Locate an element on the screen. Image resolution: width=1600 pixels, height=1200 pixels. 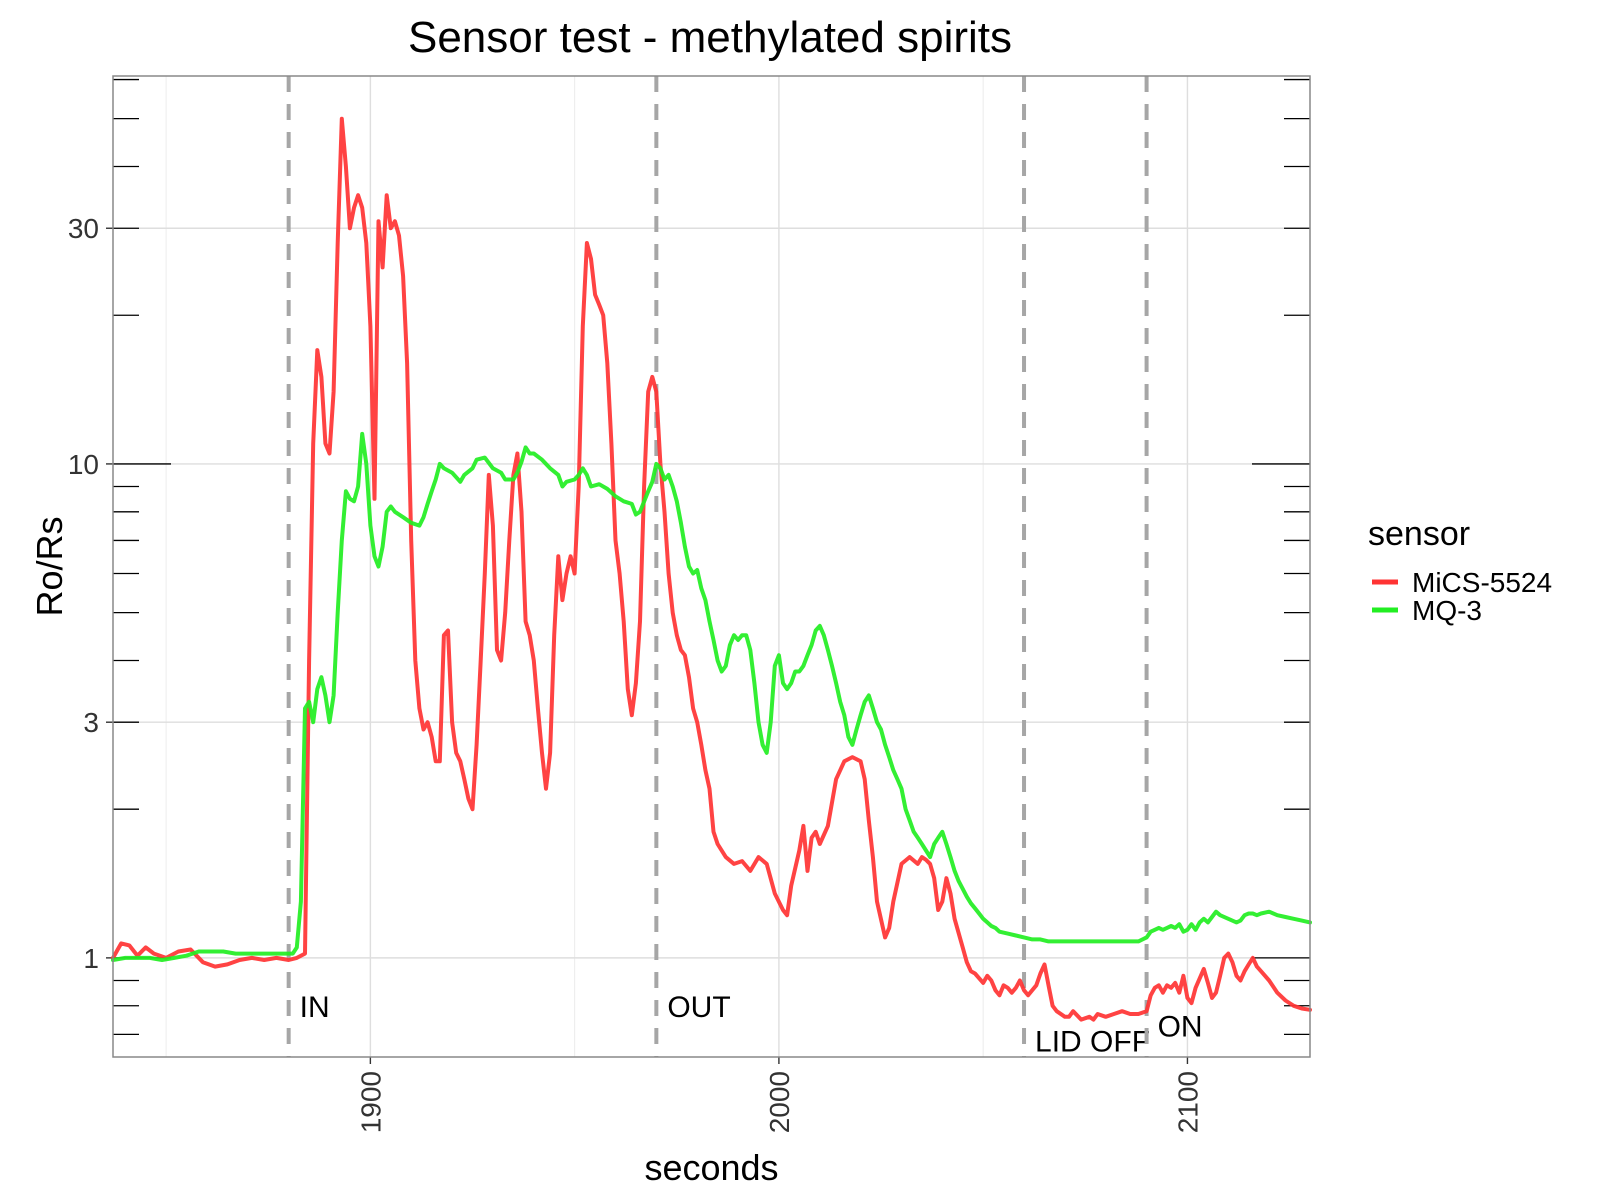
x-axis-title: seconds is located at coordinates (711, 1167).